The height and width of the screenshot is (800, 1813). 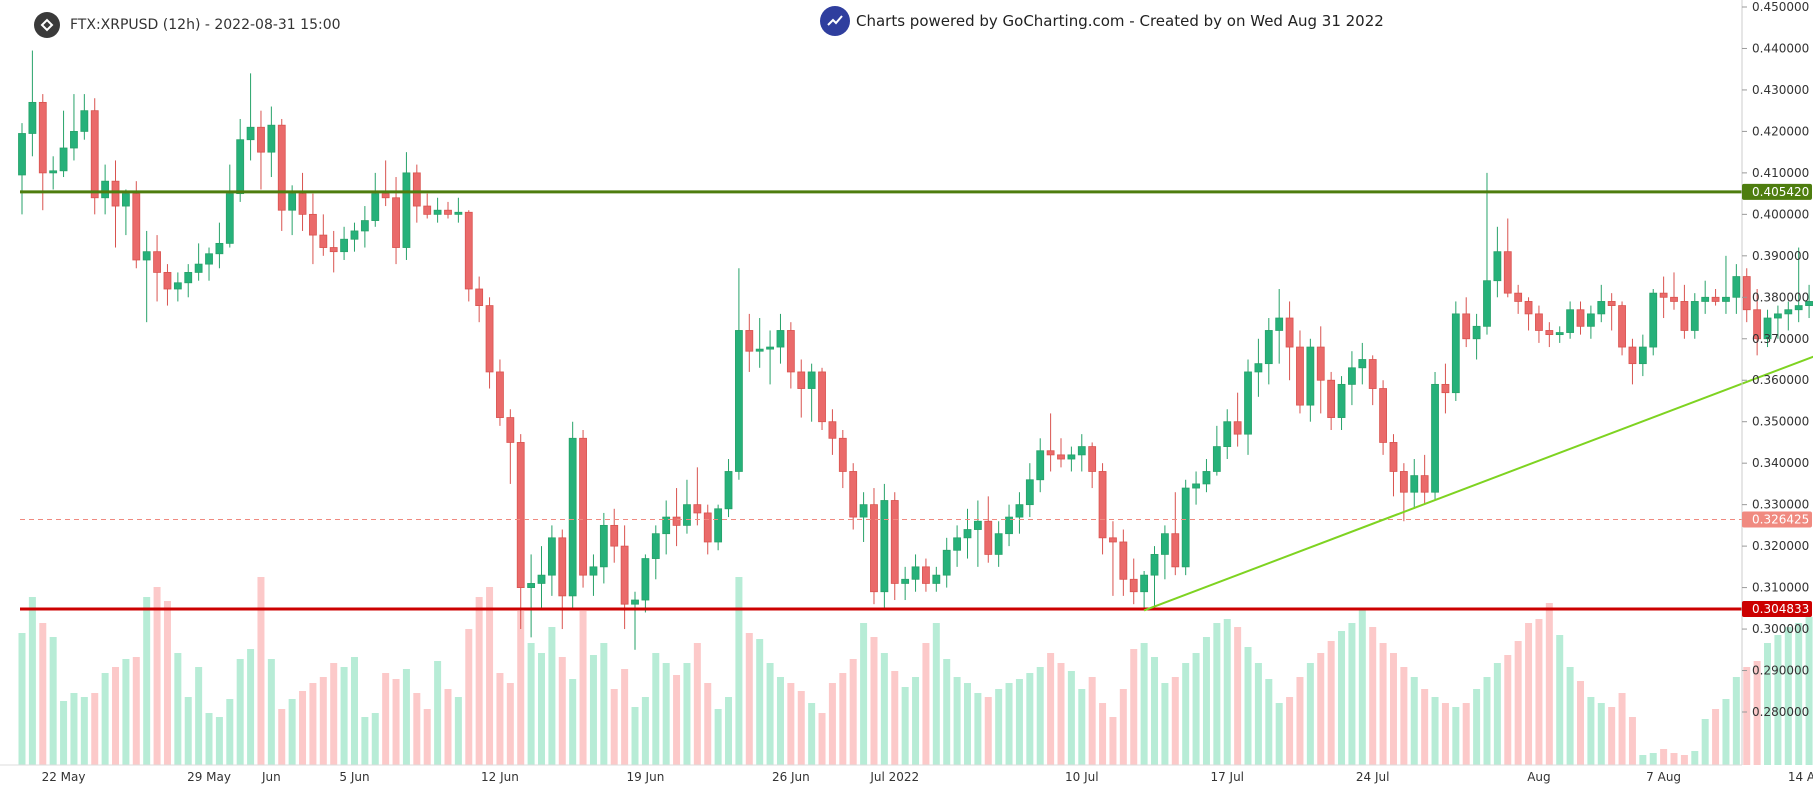 What do you see at coordinates (1227, 777) in the screenshot?
I see `x-tick-label: 17 Jul` at bounding box center [1227, 777].